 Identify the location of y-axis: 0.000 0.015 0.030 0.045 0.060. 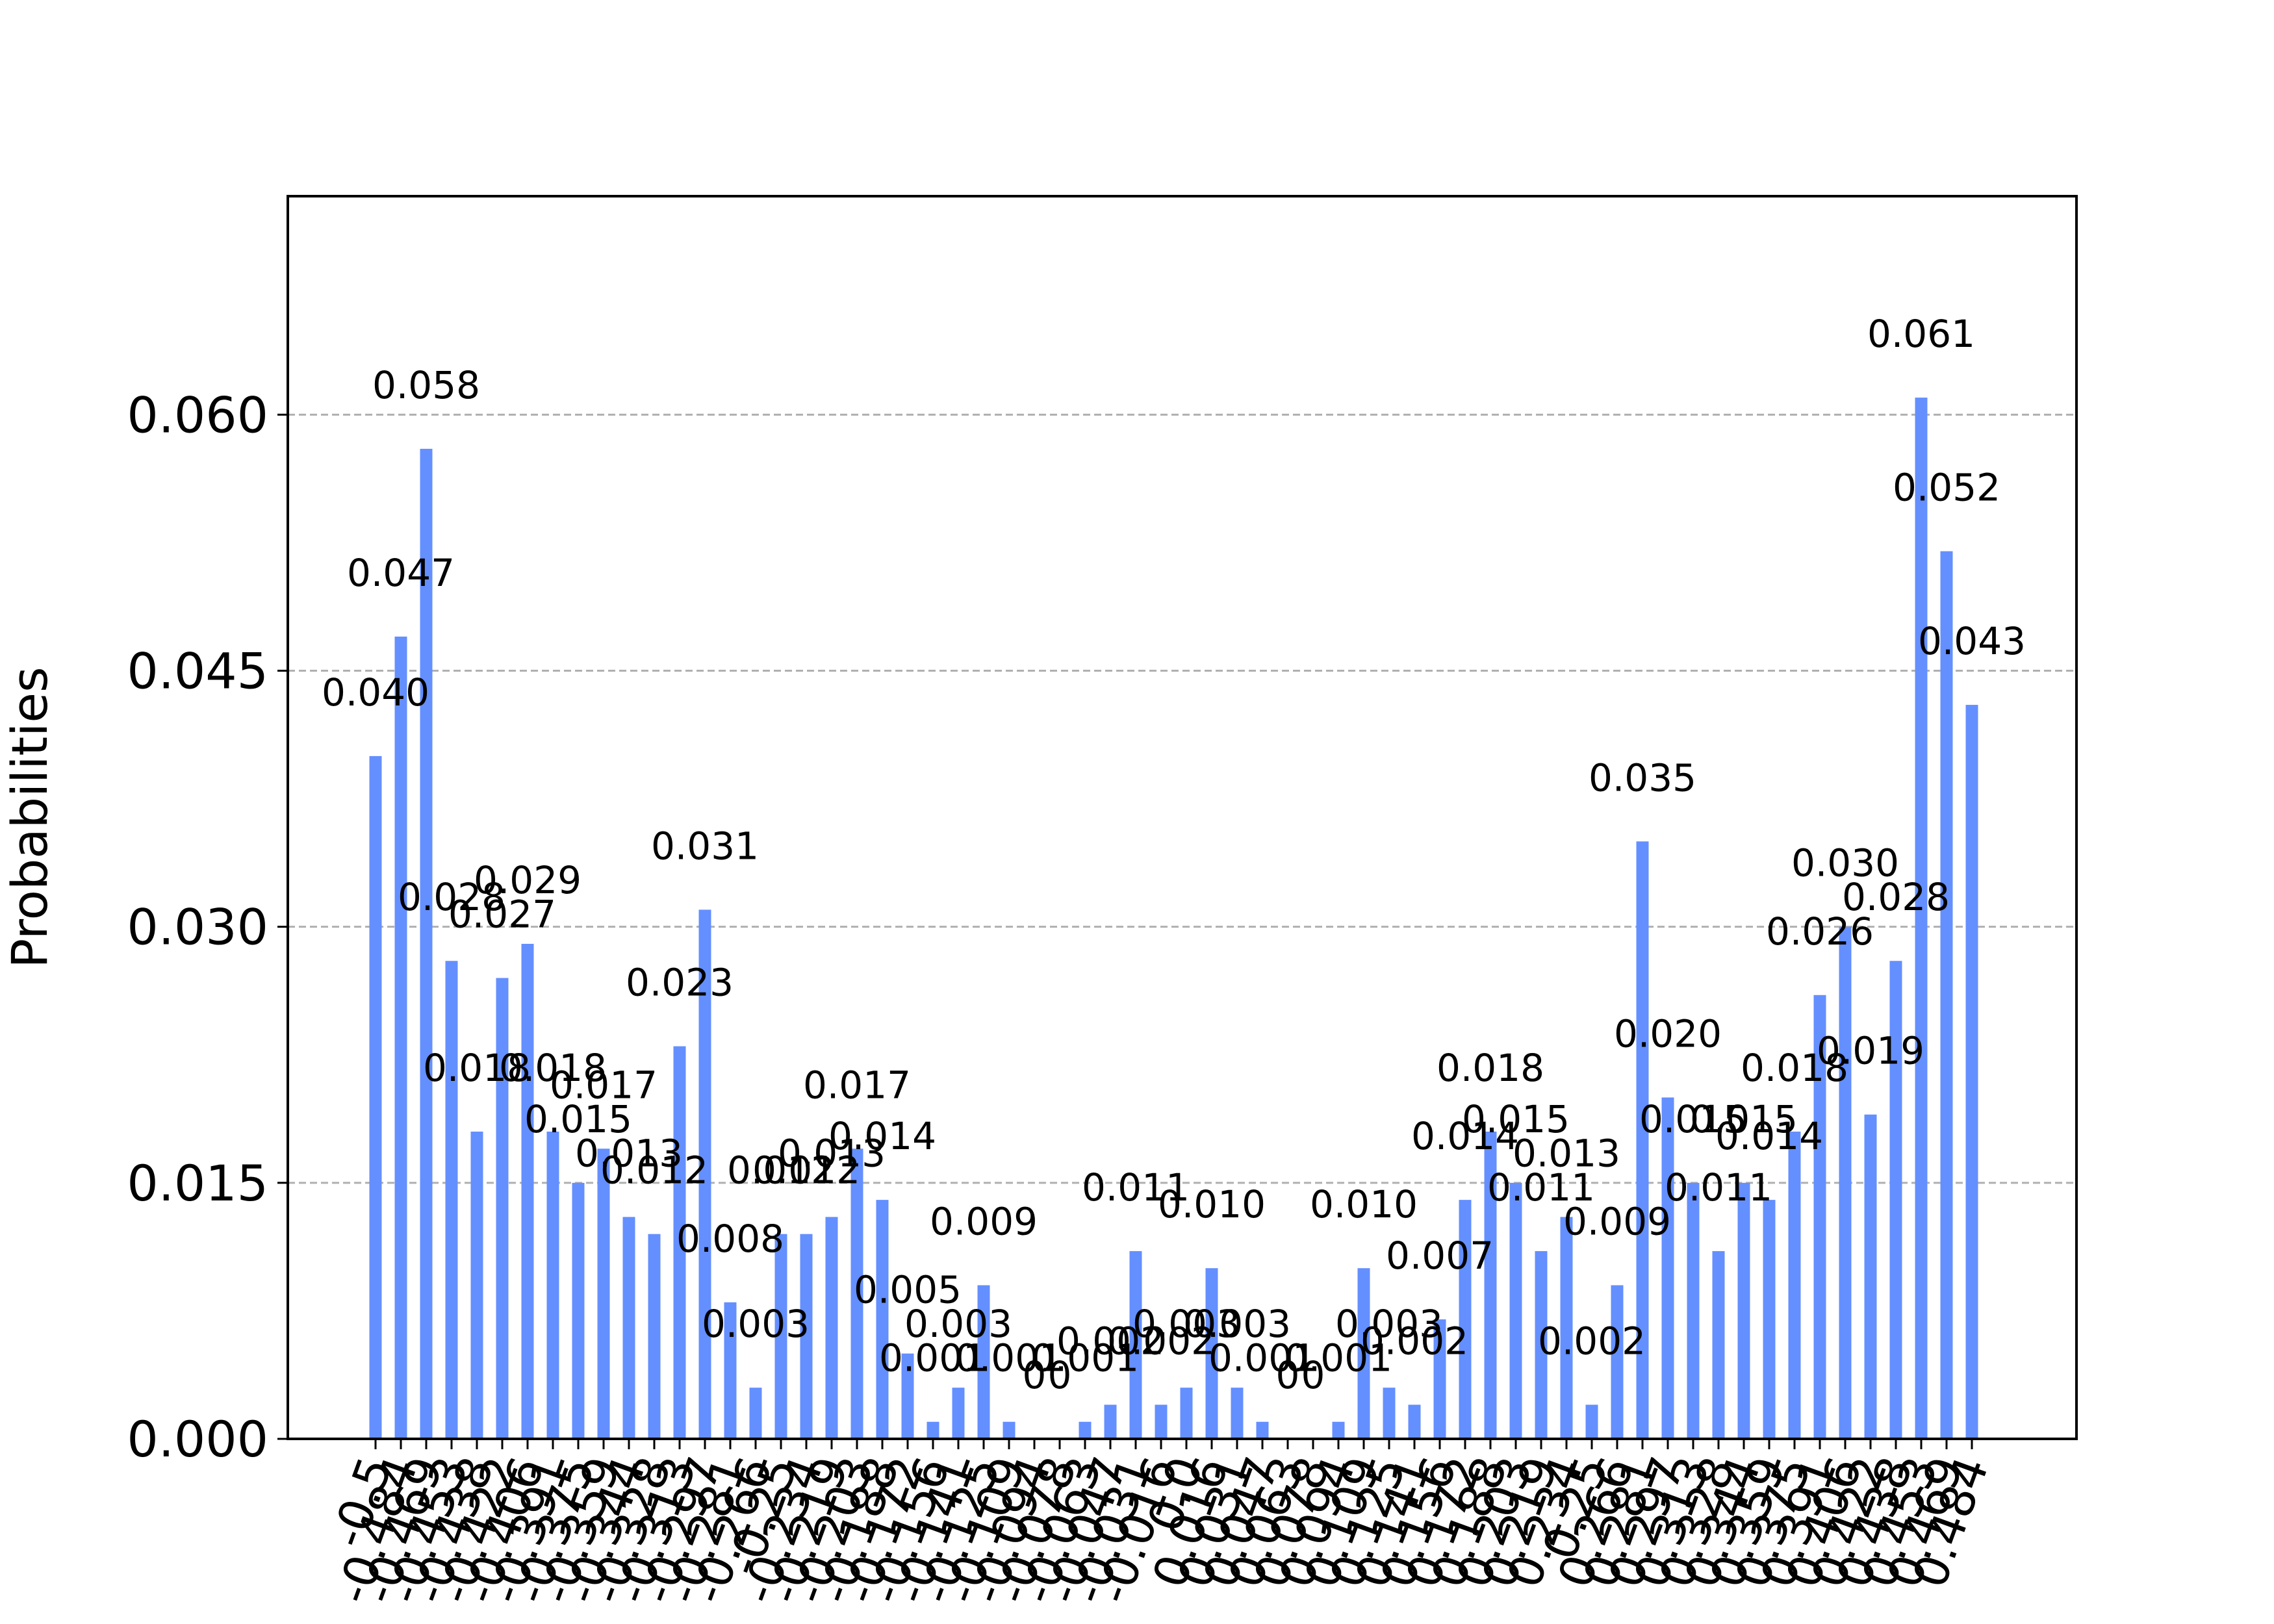
(207, 927).